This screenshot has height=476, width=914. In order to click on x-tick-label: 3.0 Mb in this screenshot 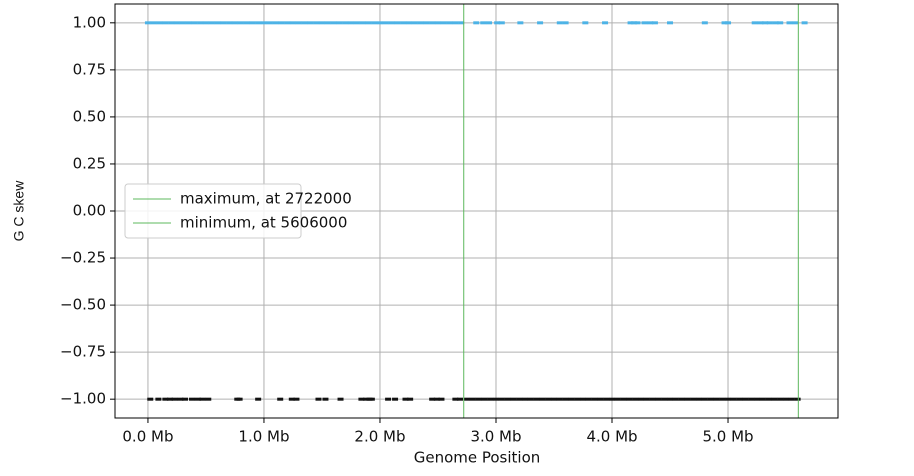, I will do `click(495, 437)`.